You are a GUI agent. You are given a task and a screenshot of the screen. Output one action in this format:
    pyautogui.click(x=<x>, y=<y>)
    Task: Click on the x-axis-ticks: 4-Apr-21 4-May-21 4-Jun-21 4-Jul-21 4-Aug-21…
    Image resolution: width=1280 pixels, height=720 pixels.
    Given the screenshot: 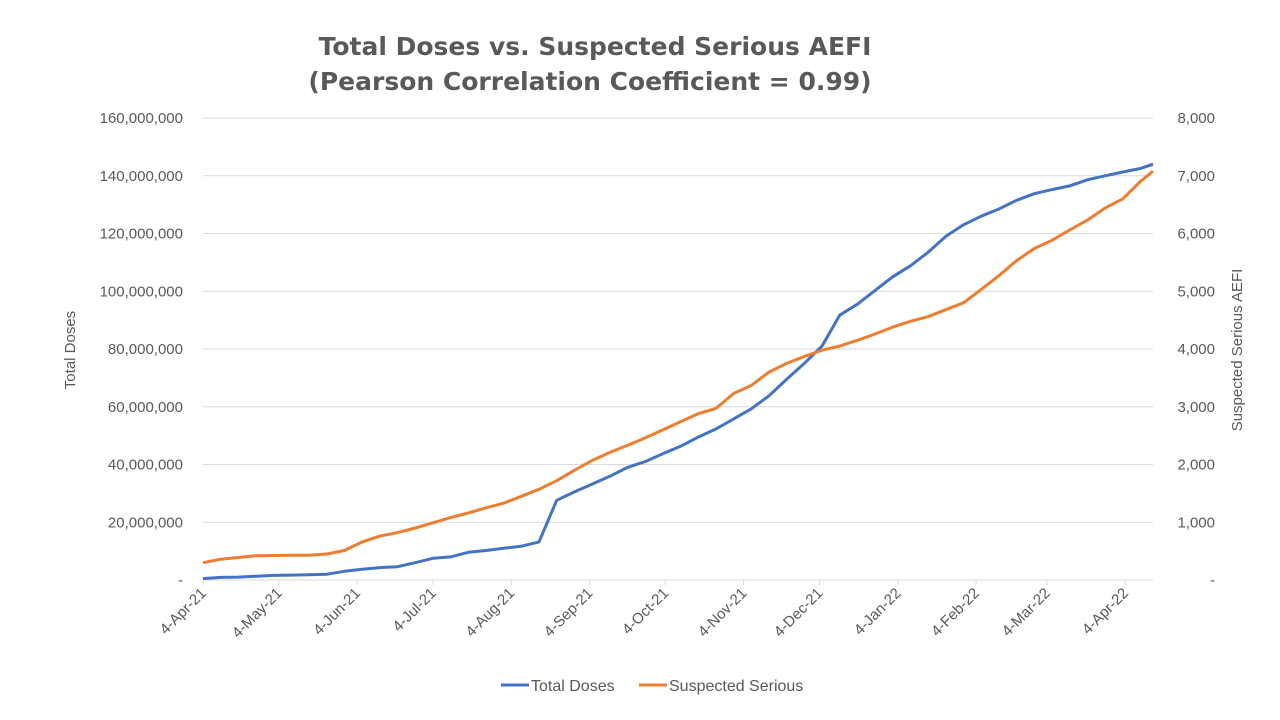 What is the action you would take?
    pyautogui.click(x=644, y=611)
    